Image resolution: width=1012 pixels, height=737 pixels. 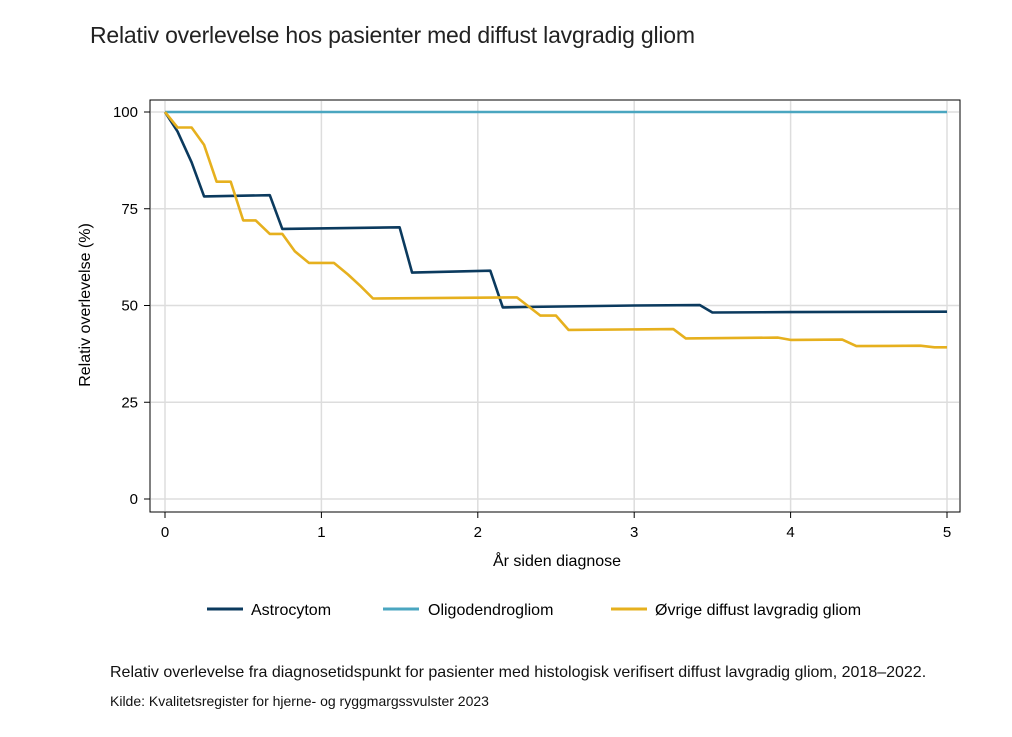 What do you see at coordinates (129, 402) in the screenshot?
I see `y-tick-label: 25` at bounding box center [129, 402].